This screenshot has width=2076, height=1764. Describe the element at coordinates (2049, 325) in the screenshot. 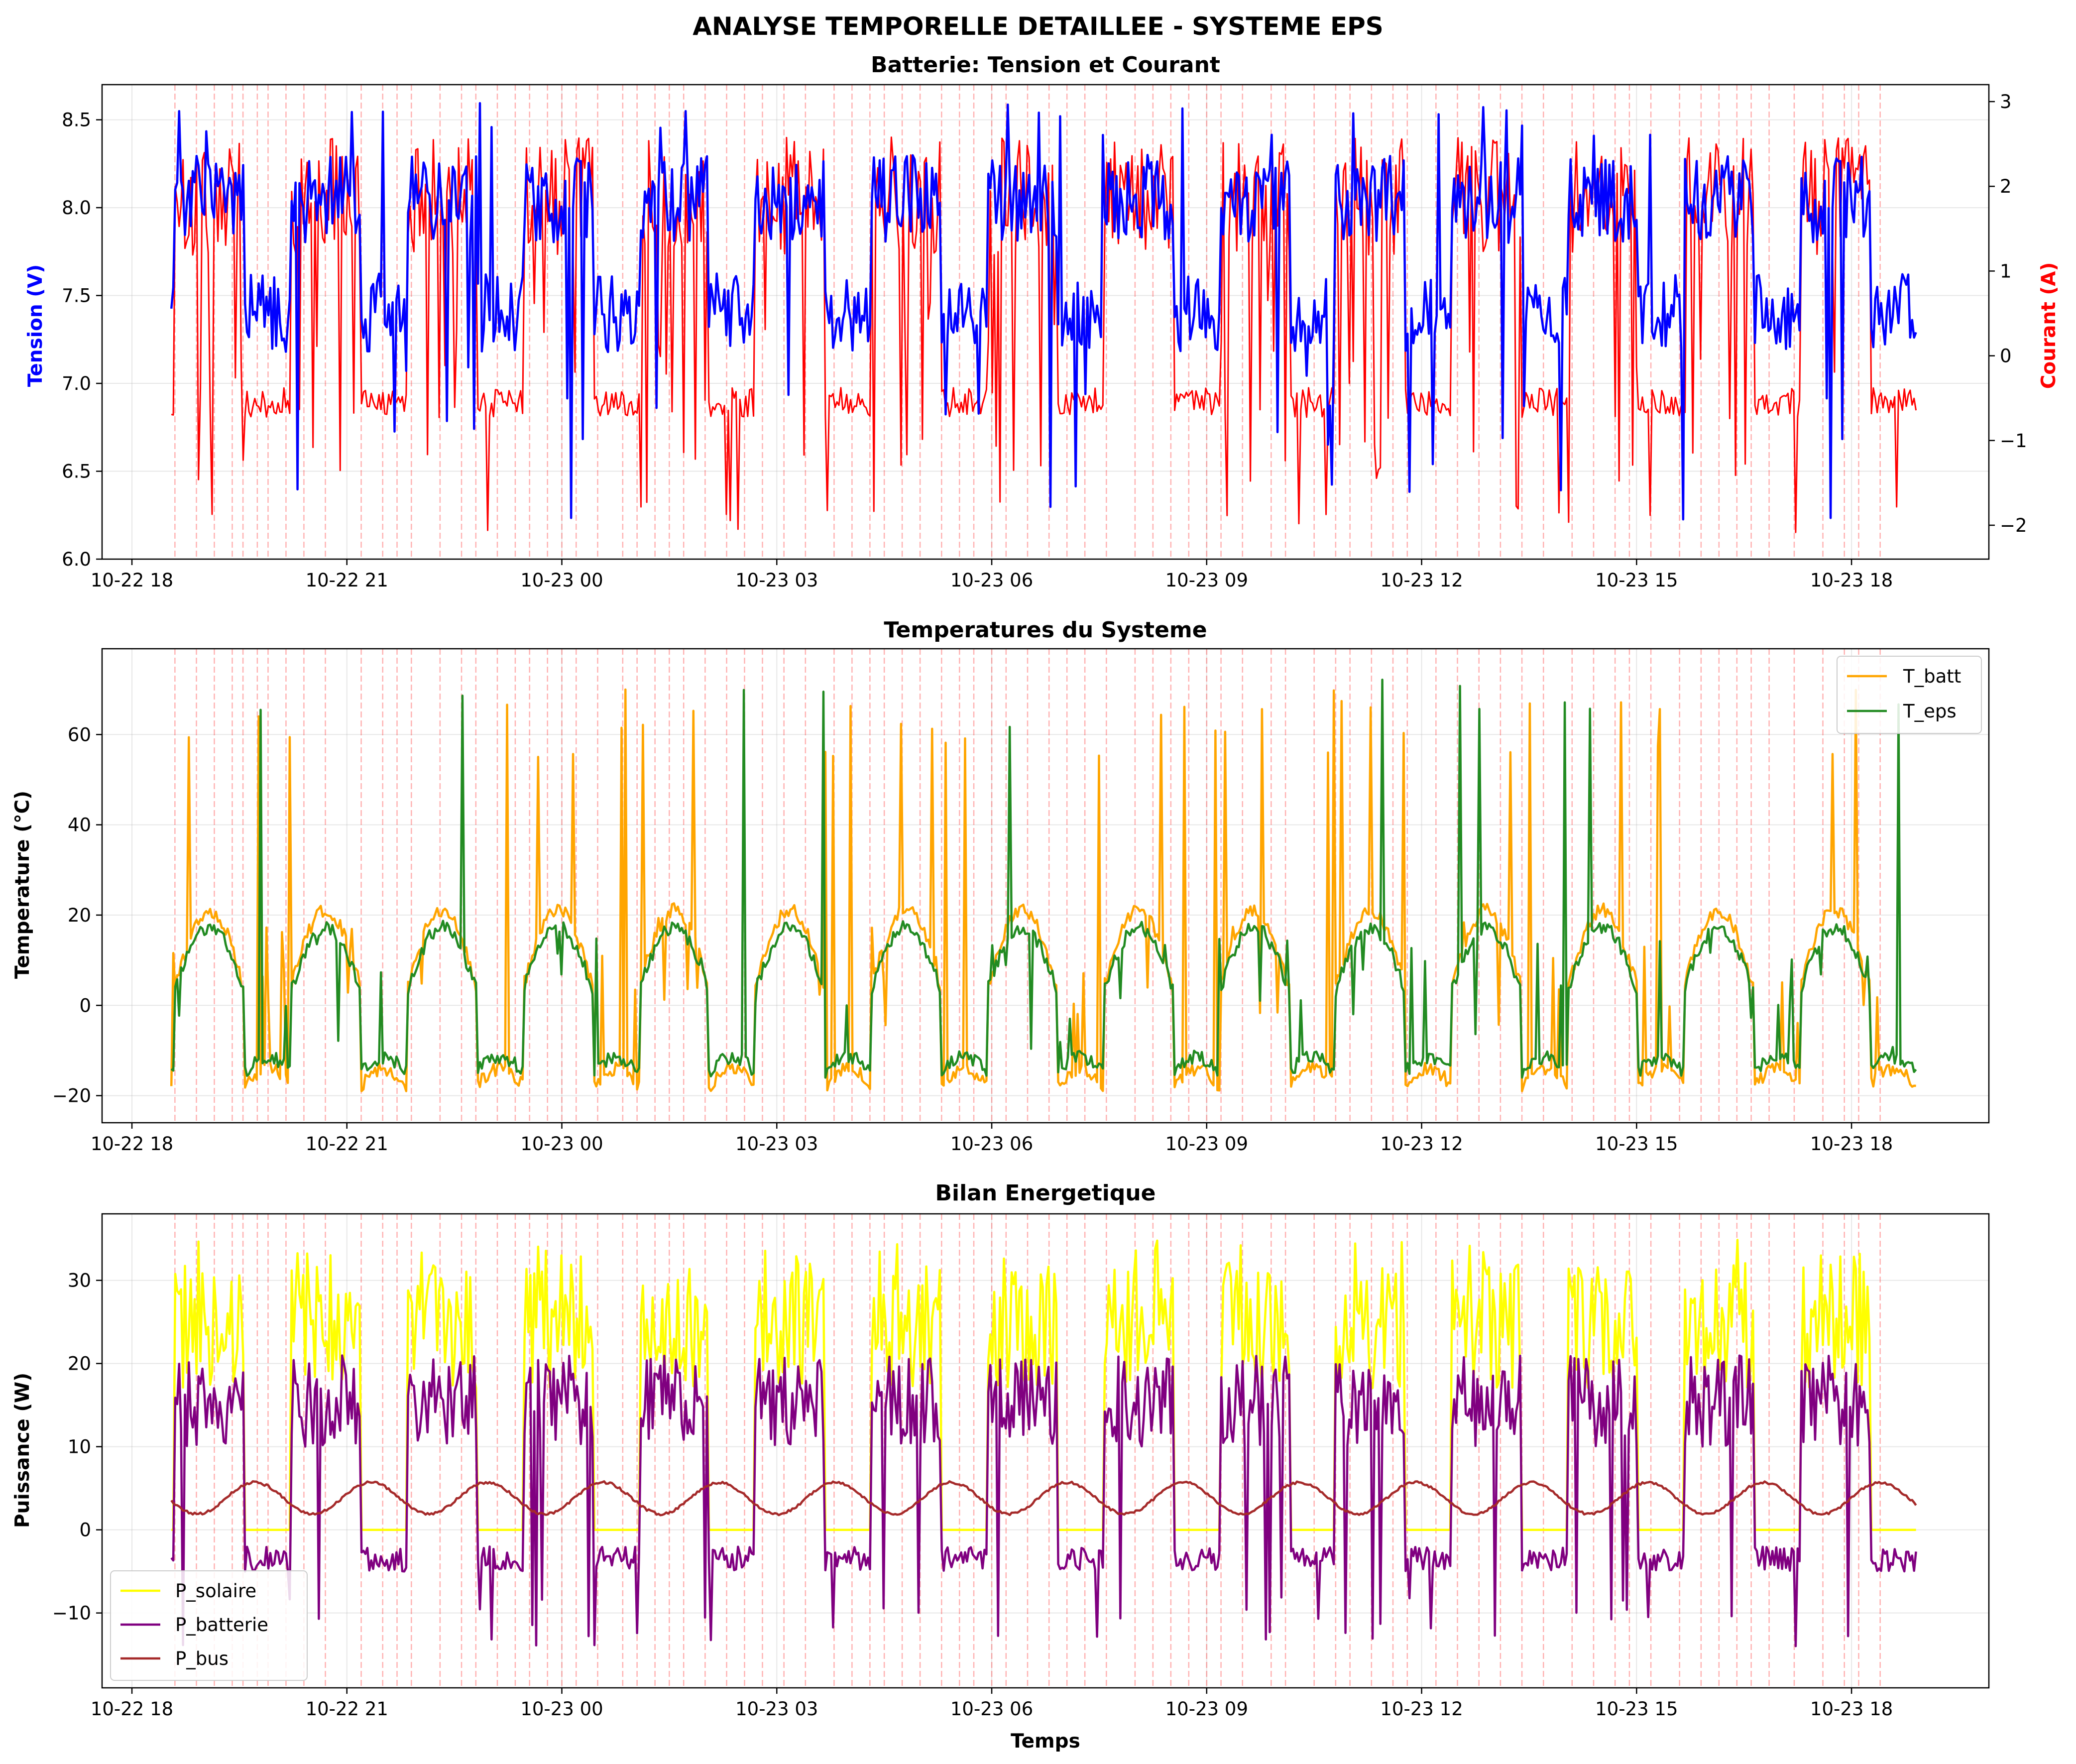

I see `current-axis-label: Courant (A)` at that location.